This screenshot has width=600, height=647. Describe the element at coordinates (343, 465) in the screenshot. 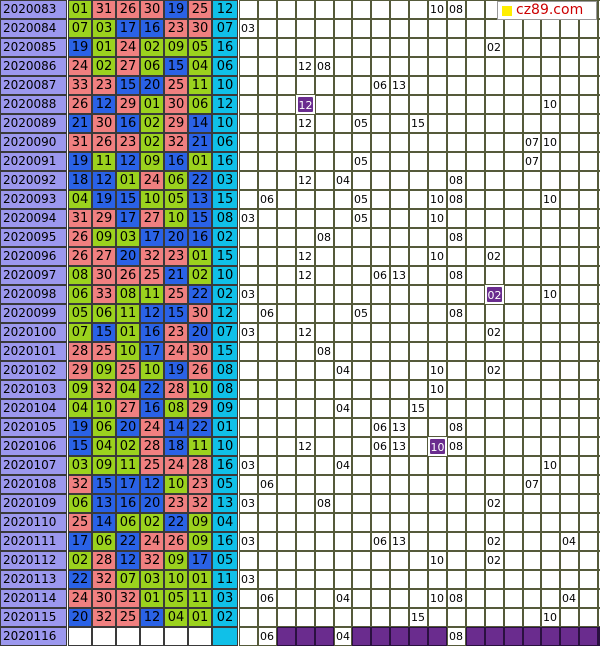

I see `miss-cell: 04` at that location.